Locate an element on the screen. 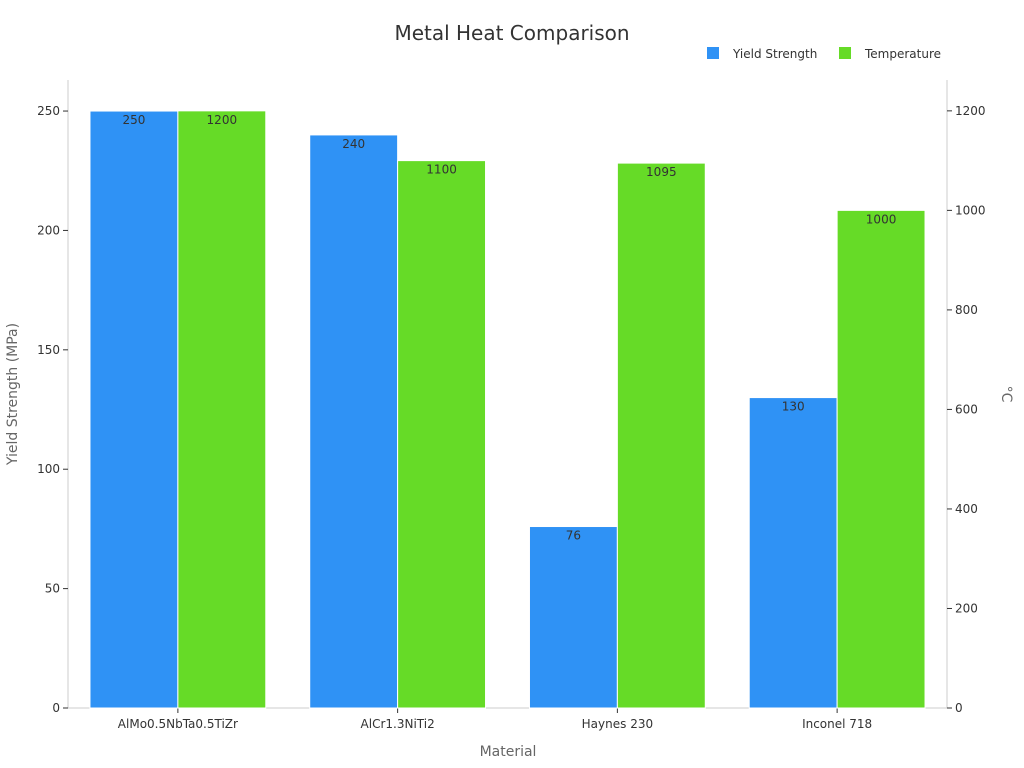 The image size is (1024, 768). legend-label-yield-strength: Yield Strength is located at coordinates (774, 54).